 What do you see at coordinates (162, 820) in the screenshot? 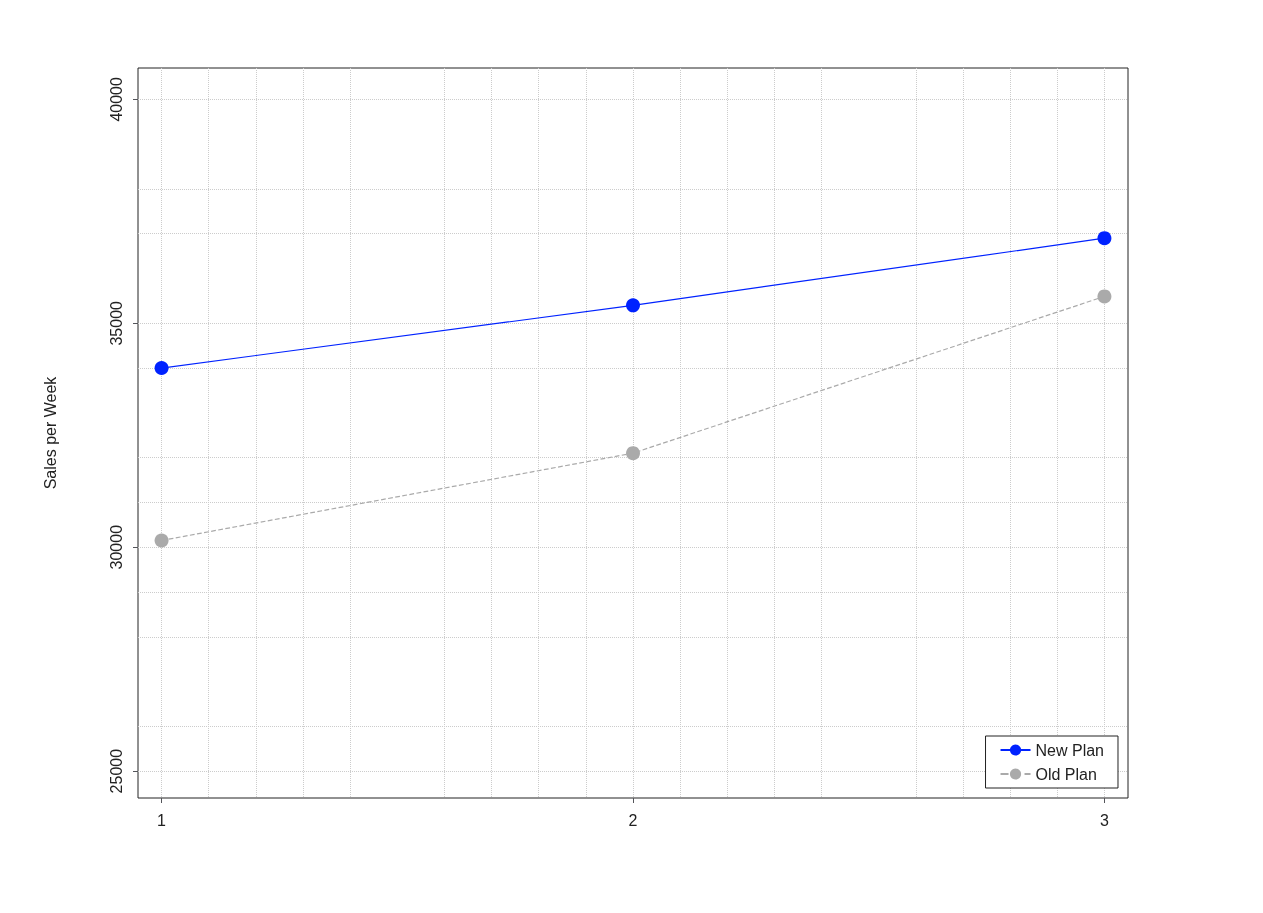
I see `x-tick-label: 1` at bounding box center [162, 820].